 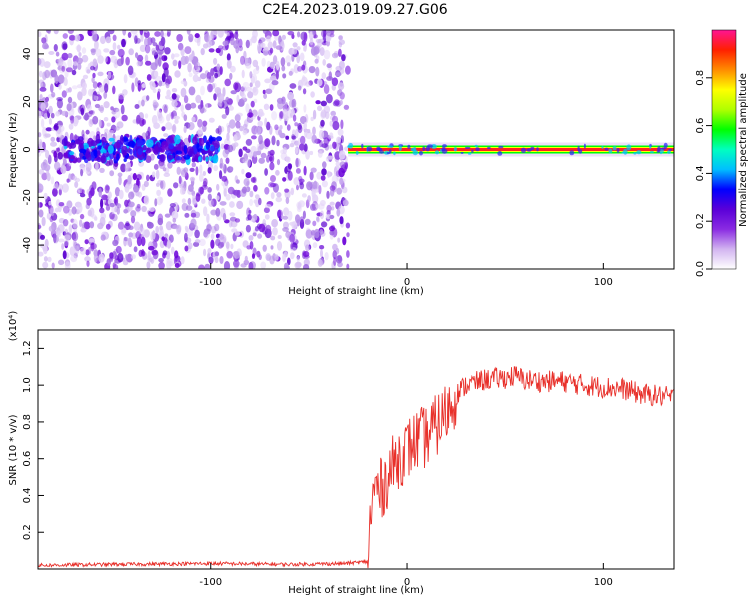 What do you see at coordinates (354, 10) in the screenshot?
I see `figure-title: C2E4.2023.019.09.27.G06` at bounding box center [354, 10].